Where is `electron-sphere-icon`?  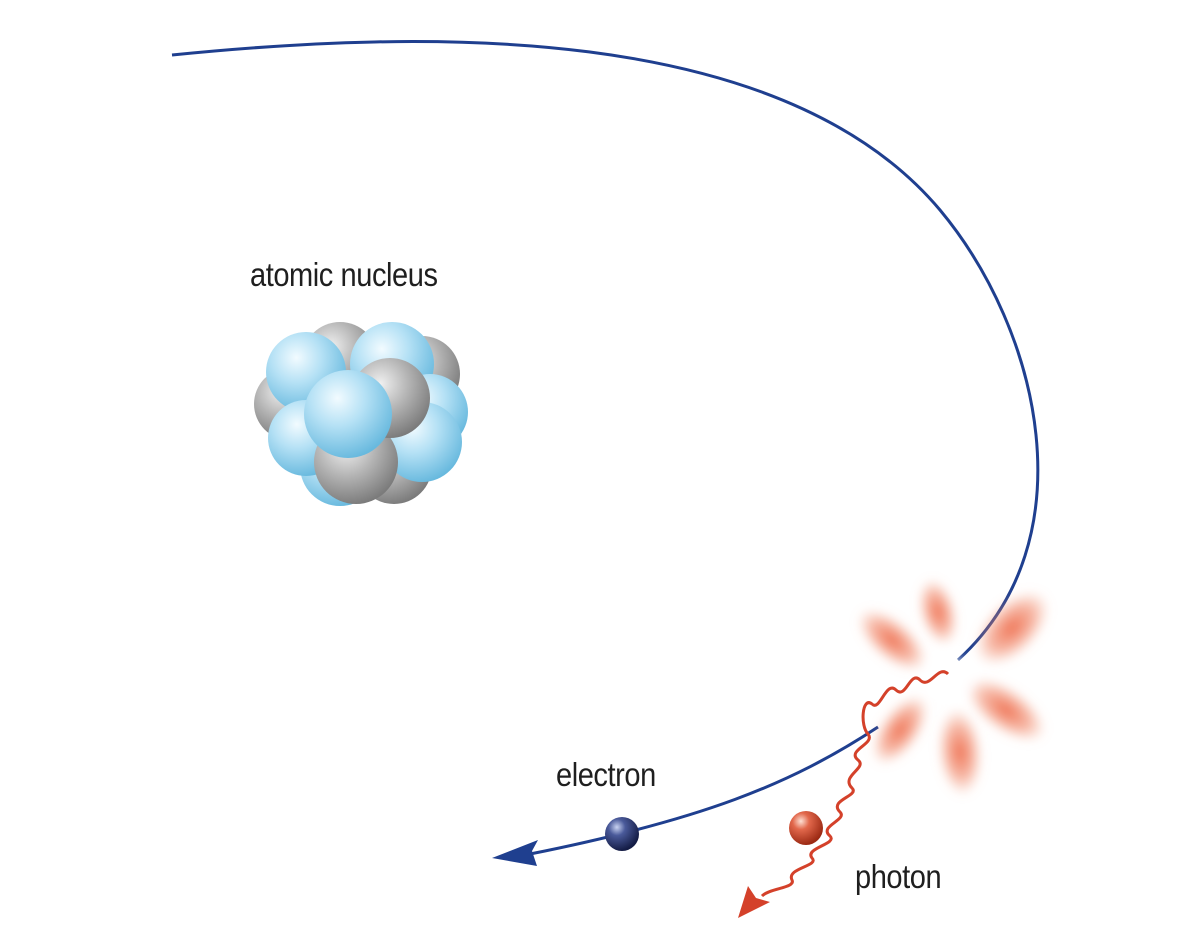
electron-sphere-icon is located at coordinates (622, 834).